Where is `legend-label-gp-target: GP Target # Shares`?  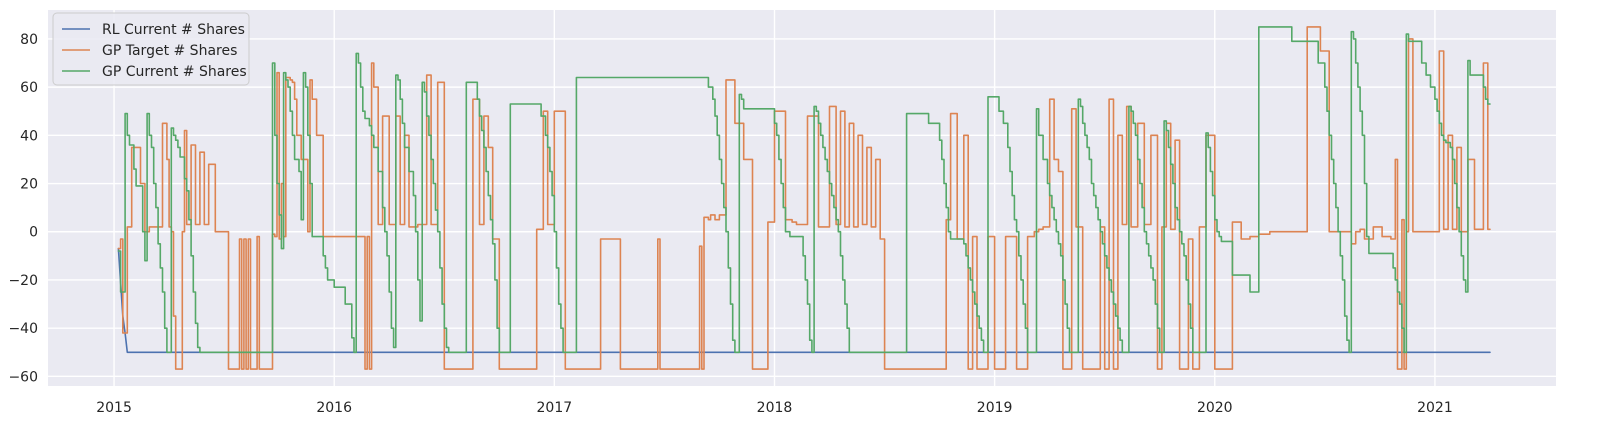
legend-label-gp-target: GP Target # Shares is located at coordinates (169, 51).